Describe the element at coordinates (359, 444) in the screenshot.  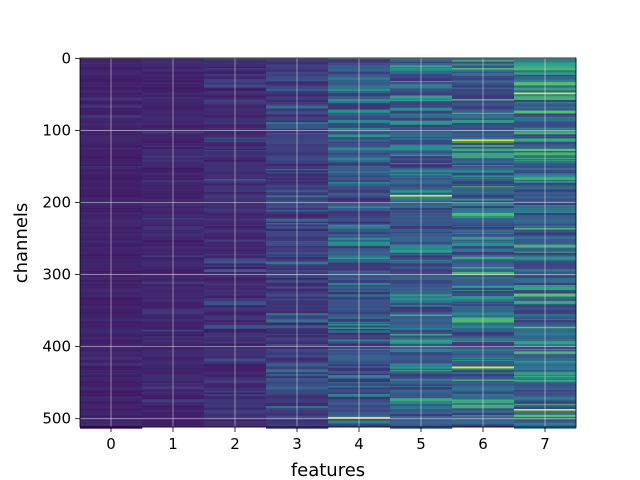
I see `x-tick-label: 4` at that location.